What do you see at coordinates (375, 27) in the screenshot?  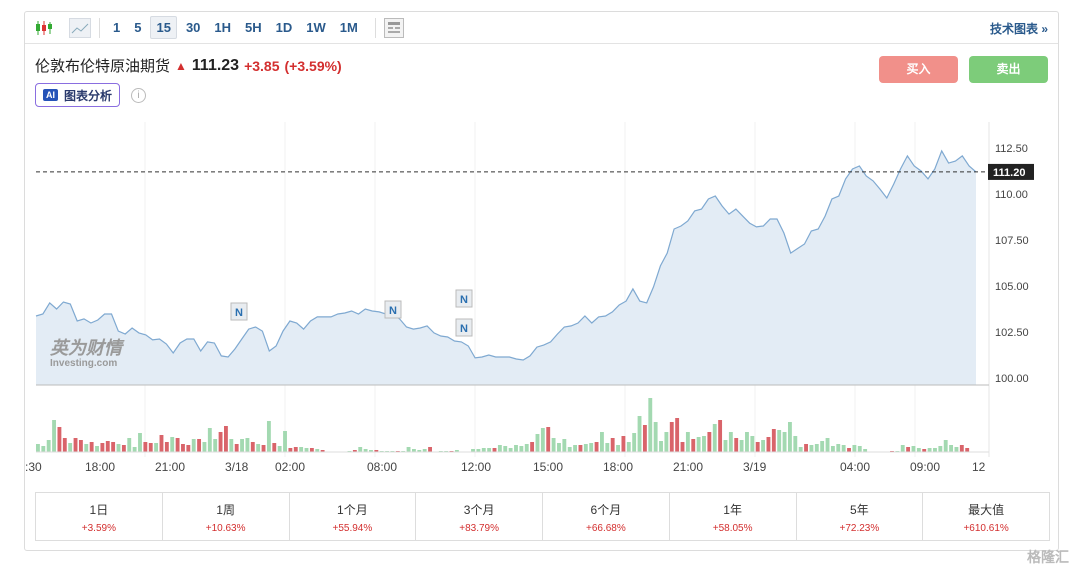 I see `toolbar-divider` at bounding box center [375, 27].